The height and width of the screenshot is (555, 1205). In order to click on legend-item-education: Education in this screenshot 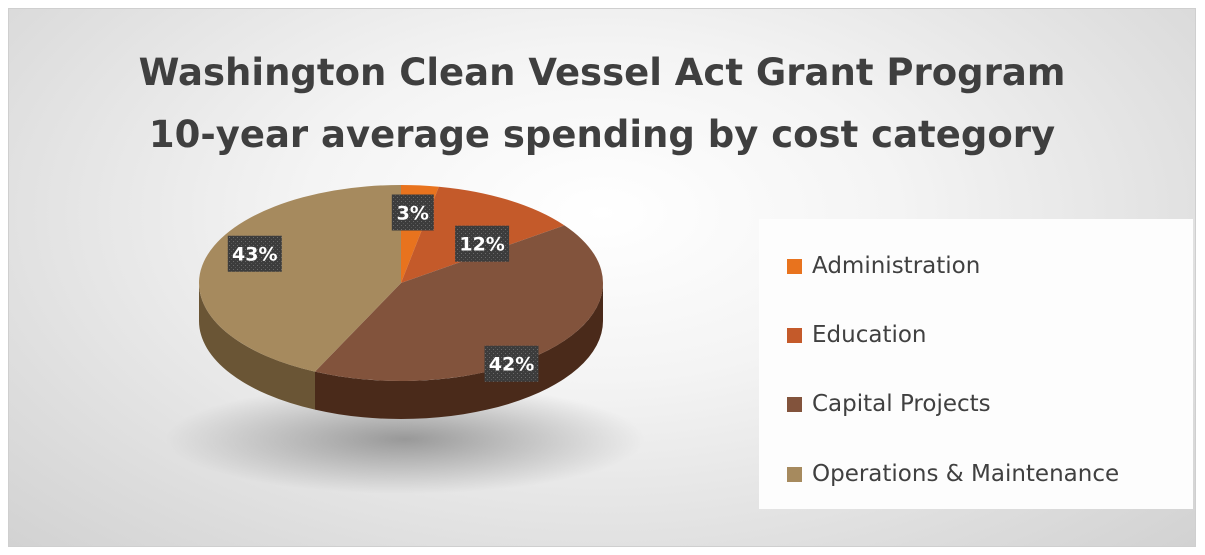, I will do `click(857, 335)`.